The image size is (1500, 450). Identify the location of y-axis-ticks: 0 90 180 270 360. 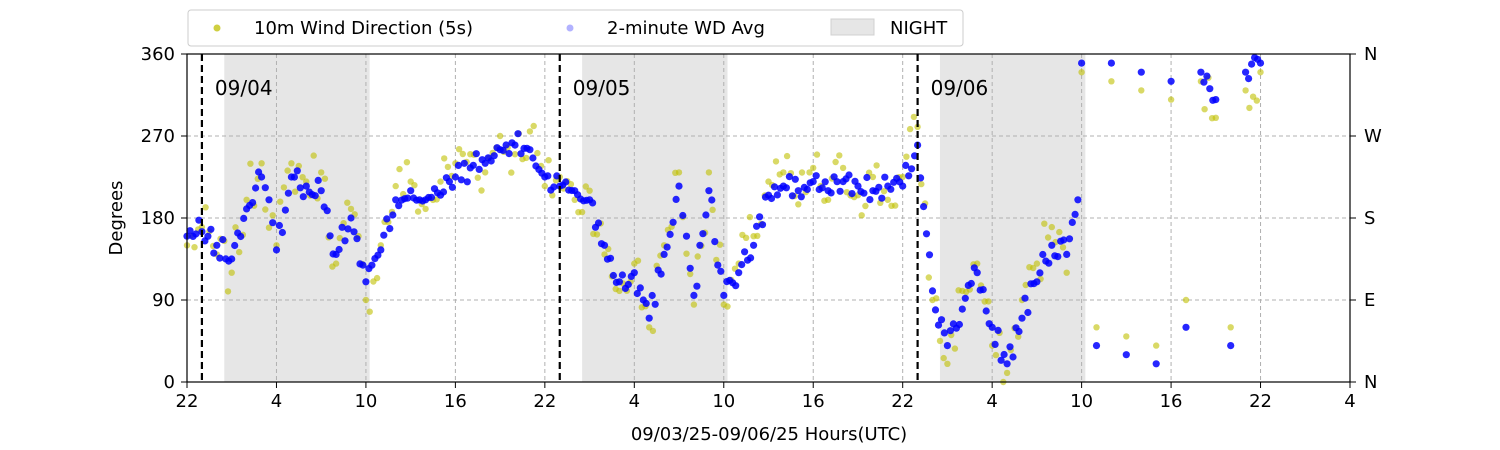
(164, 218).